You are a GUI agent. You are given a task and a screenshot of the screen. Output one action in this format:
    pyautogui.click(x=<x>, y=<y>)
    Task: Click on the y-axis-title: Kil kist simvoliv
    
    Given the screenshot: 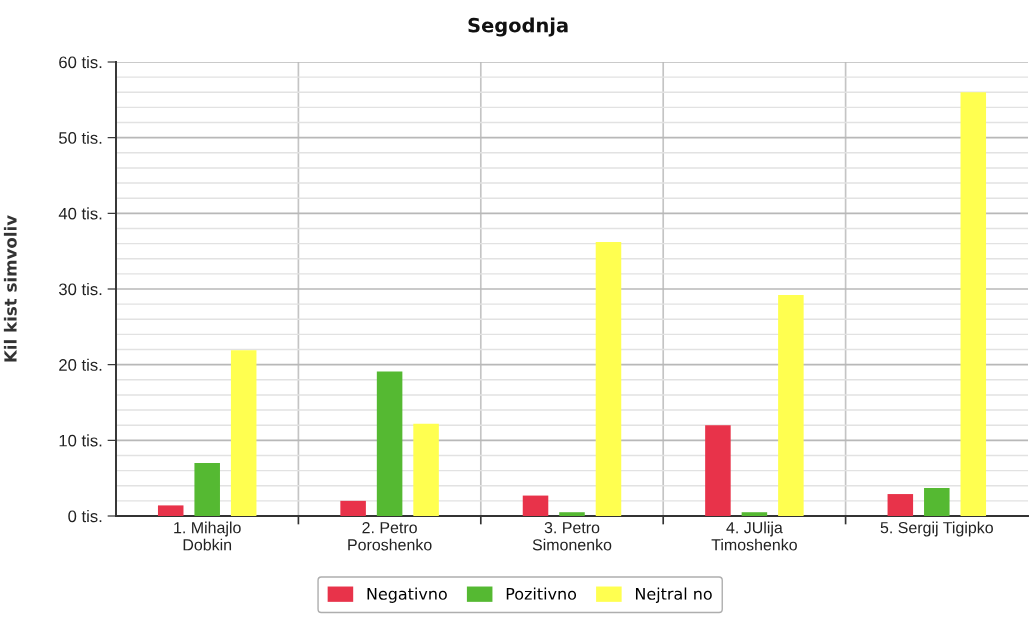 What is the action you would take?
    pyautogui.click(x=10, y=288)
    